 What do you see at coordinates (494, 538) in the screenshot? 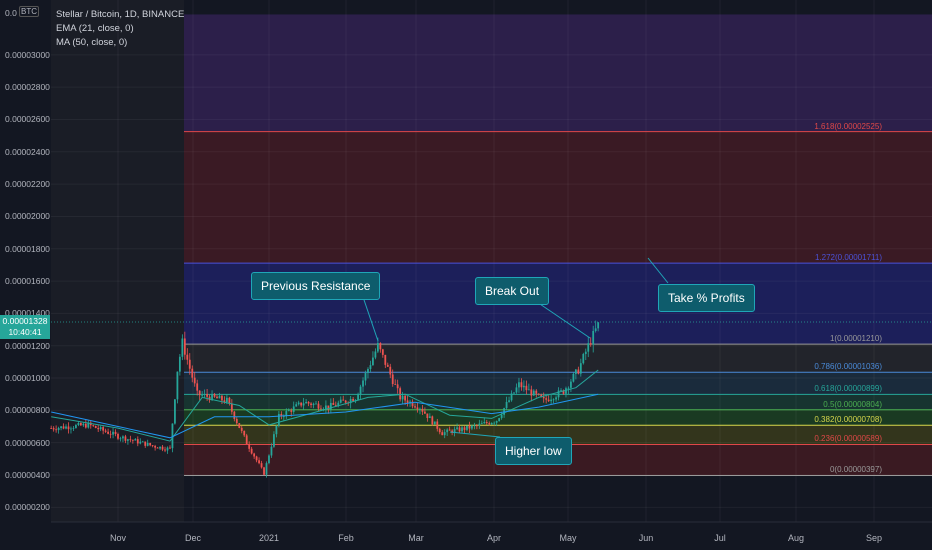
I see `time-tick: Apr` at bounding box center [494, 538].